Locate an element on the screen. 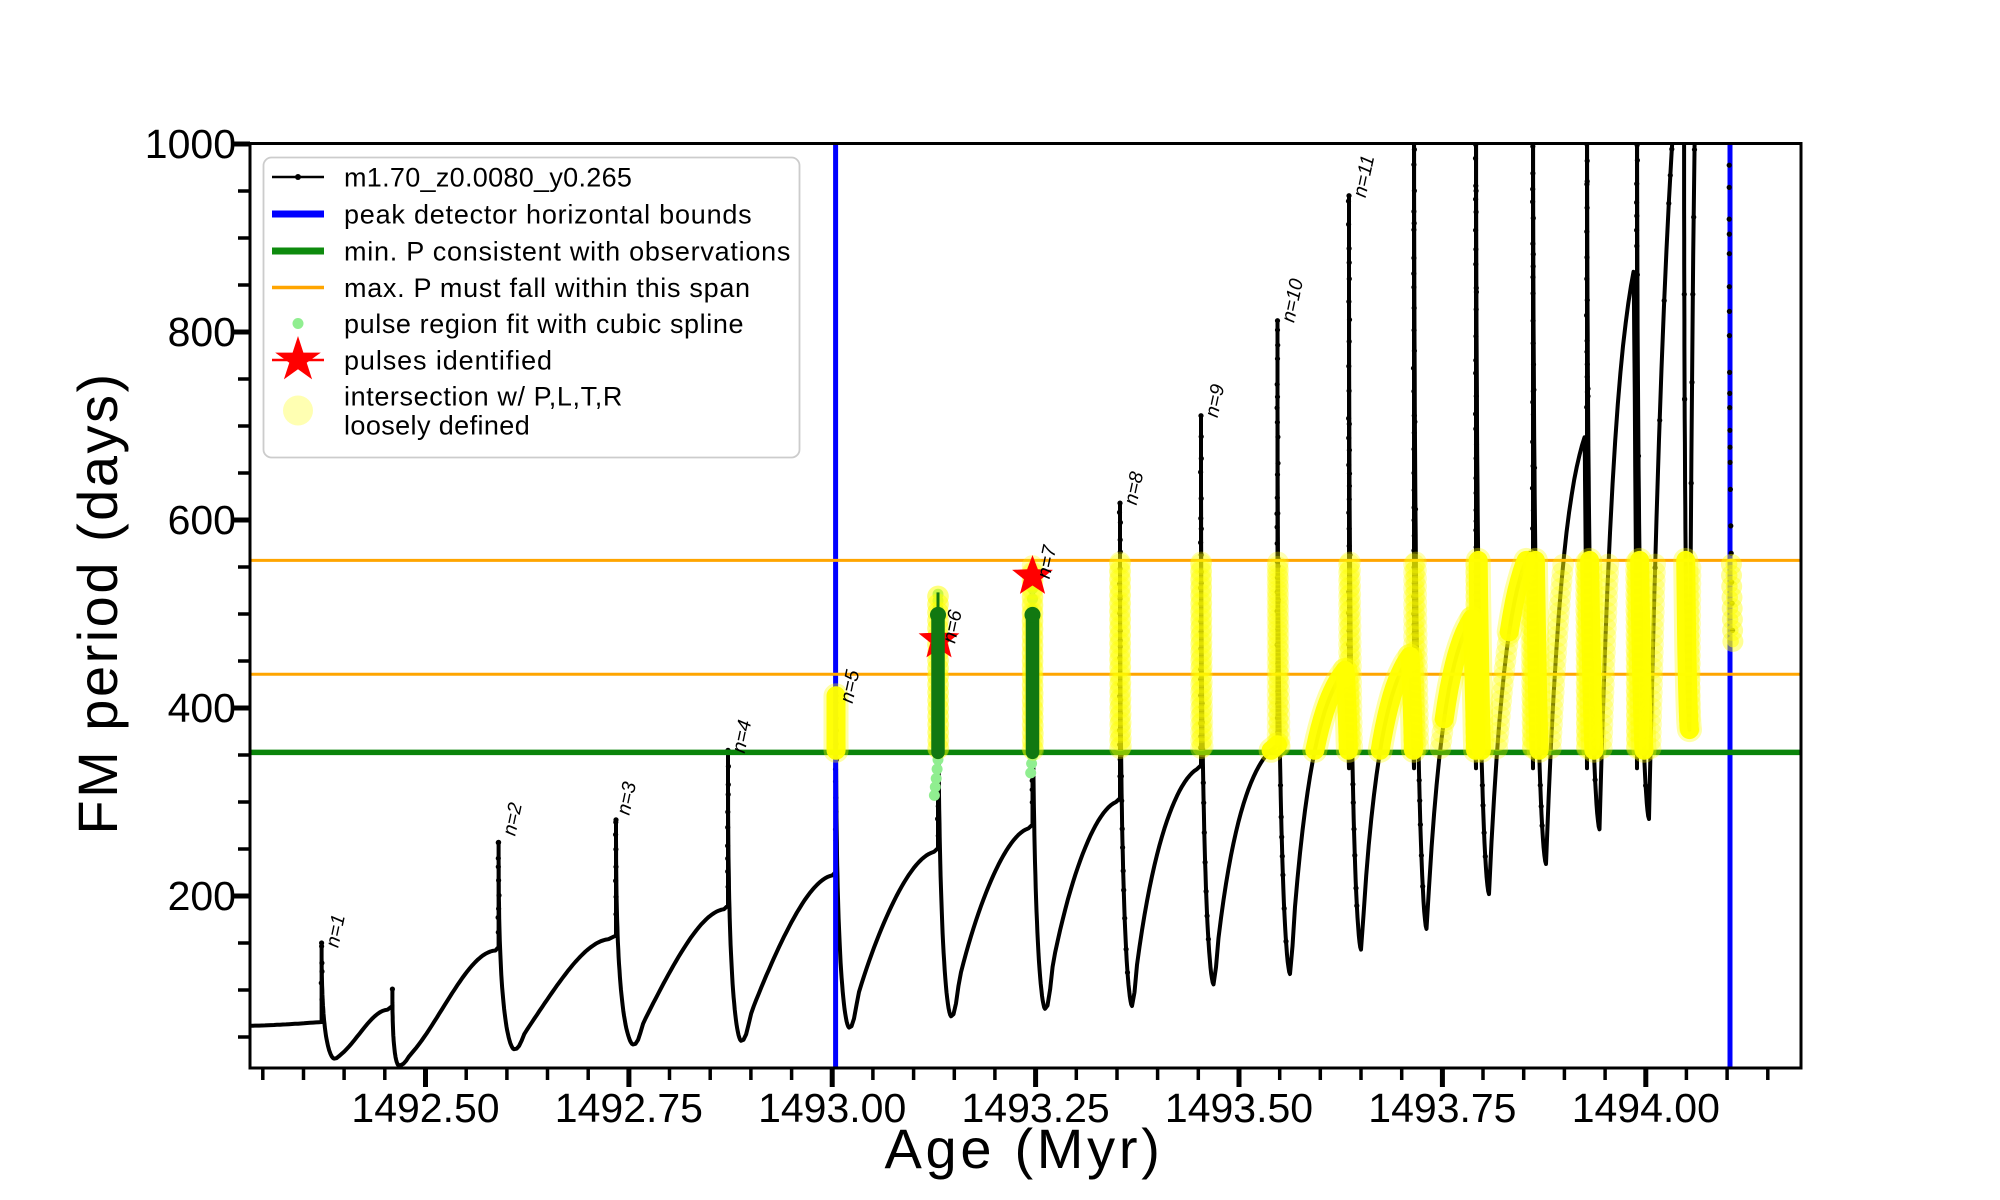 The image size is (2000, 1200). svg-text: 1492.75 is located at coordinates (629, 1108).